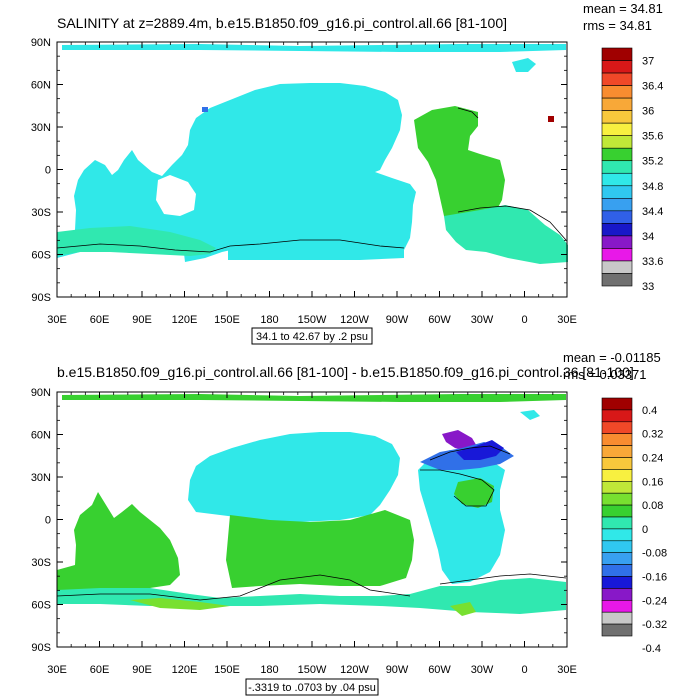 This screenshot has width=700, height=700. What do you see at coordinates (649, 411) in the screenshot?
I see `panel-2-colorbar-label: 0.4` at bounding box center [649, 411].